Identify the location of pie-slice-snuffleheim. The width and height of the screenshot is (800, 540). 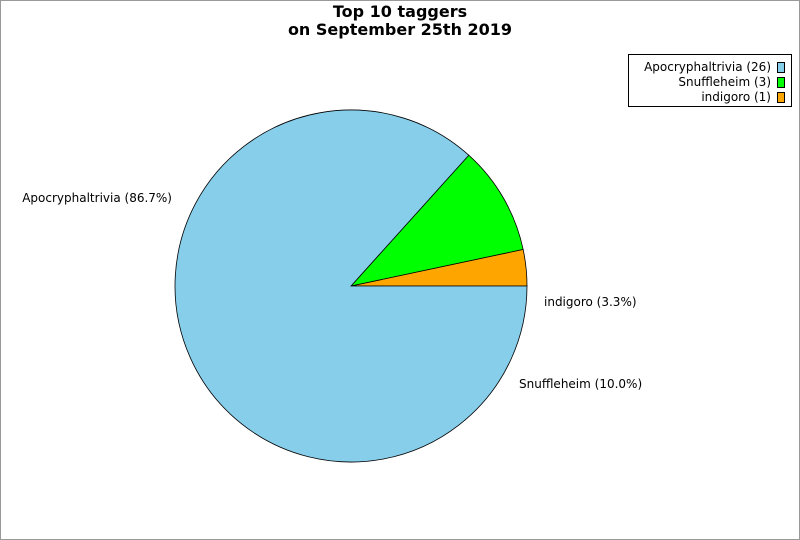
(436, 220).